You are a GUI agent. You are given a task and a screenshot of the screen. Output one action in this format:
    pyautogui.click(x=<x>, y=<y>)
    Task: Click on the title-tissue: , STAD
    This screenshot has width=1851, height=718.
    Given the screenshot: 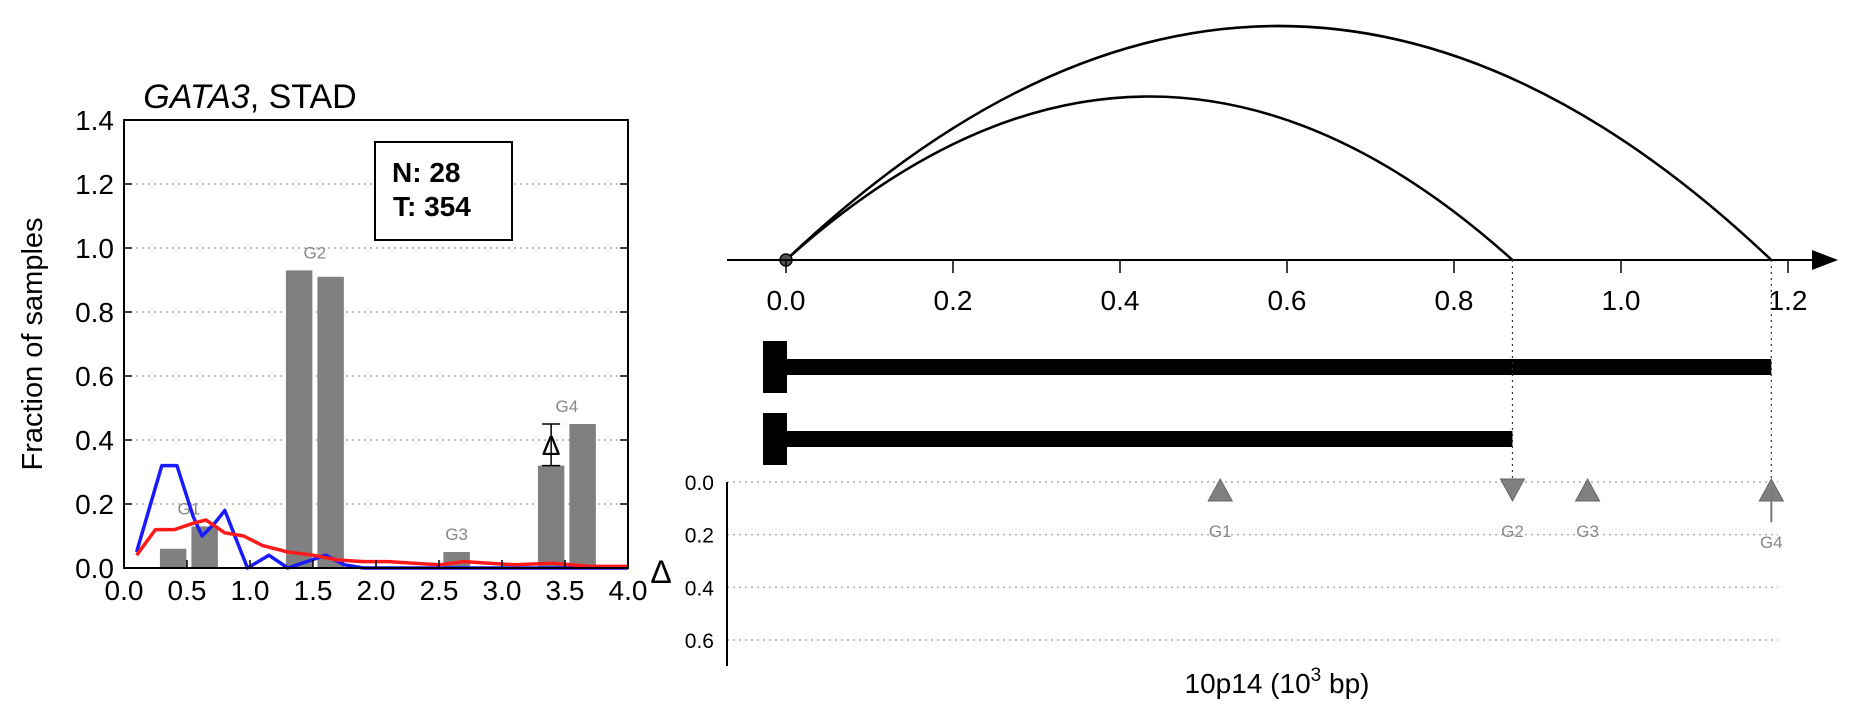 What is the action you would take?
    pyautogui.click(x=303, y=97)
    